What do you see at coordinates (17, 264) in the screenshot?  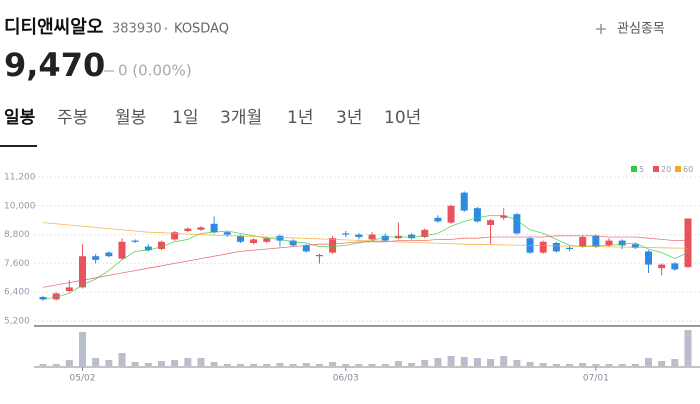 I see `y-tick-label: 7,600` at bounding box center [17, 264].